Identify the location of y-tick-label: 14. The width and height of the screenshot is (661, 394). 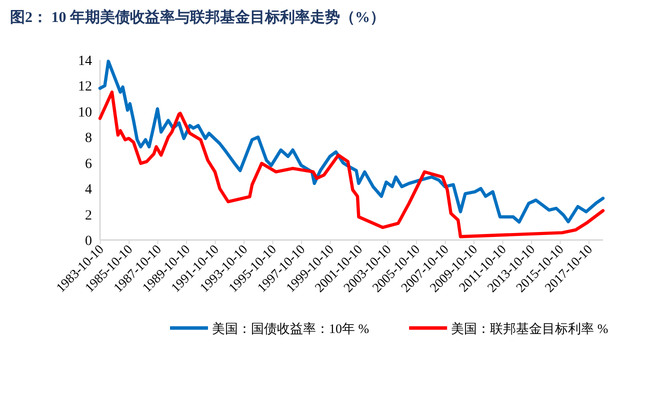
(85, 61).